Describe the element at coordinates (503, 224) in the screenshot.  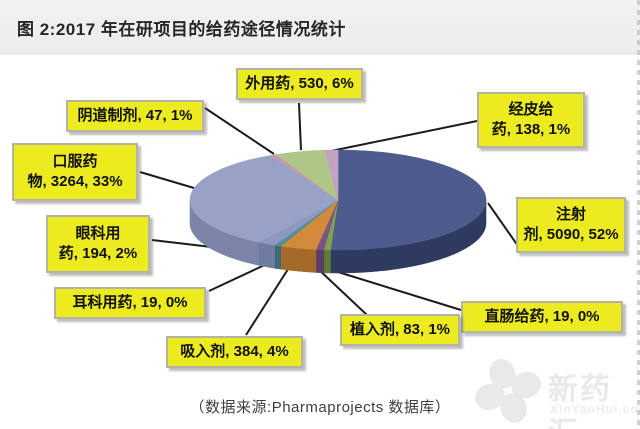
I see `callout-line-injection` at that location.